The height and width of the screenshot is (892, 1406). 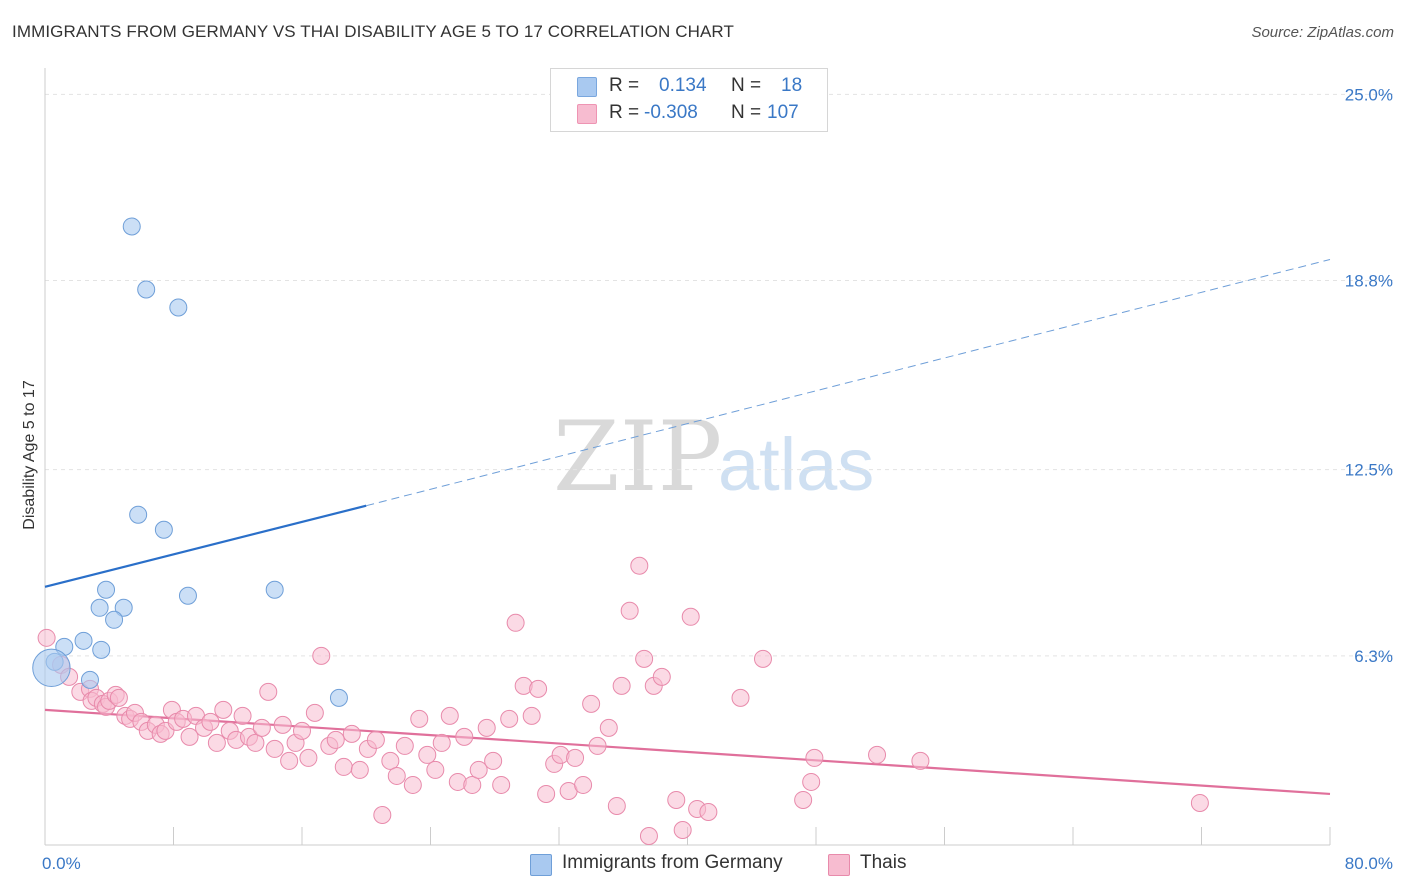 What do you see at coordinates (1369, 281) in the screenshot?
I see `y-tick-label: 18.8%` at bounding box center [1369, 281].